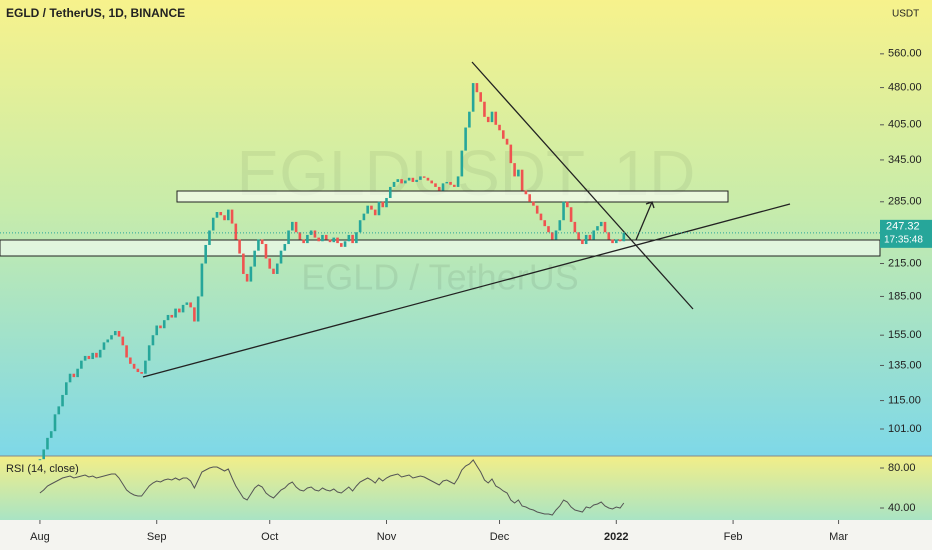  Describe the element at coordinates (157, 537) in the screenshot. I see `x-tick-label: Sep` at that location.